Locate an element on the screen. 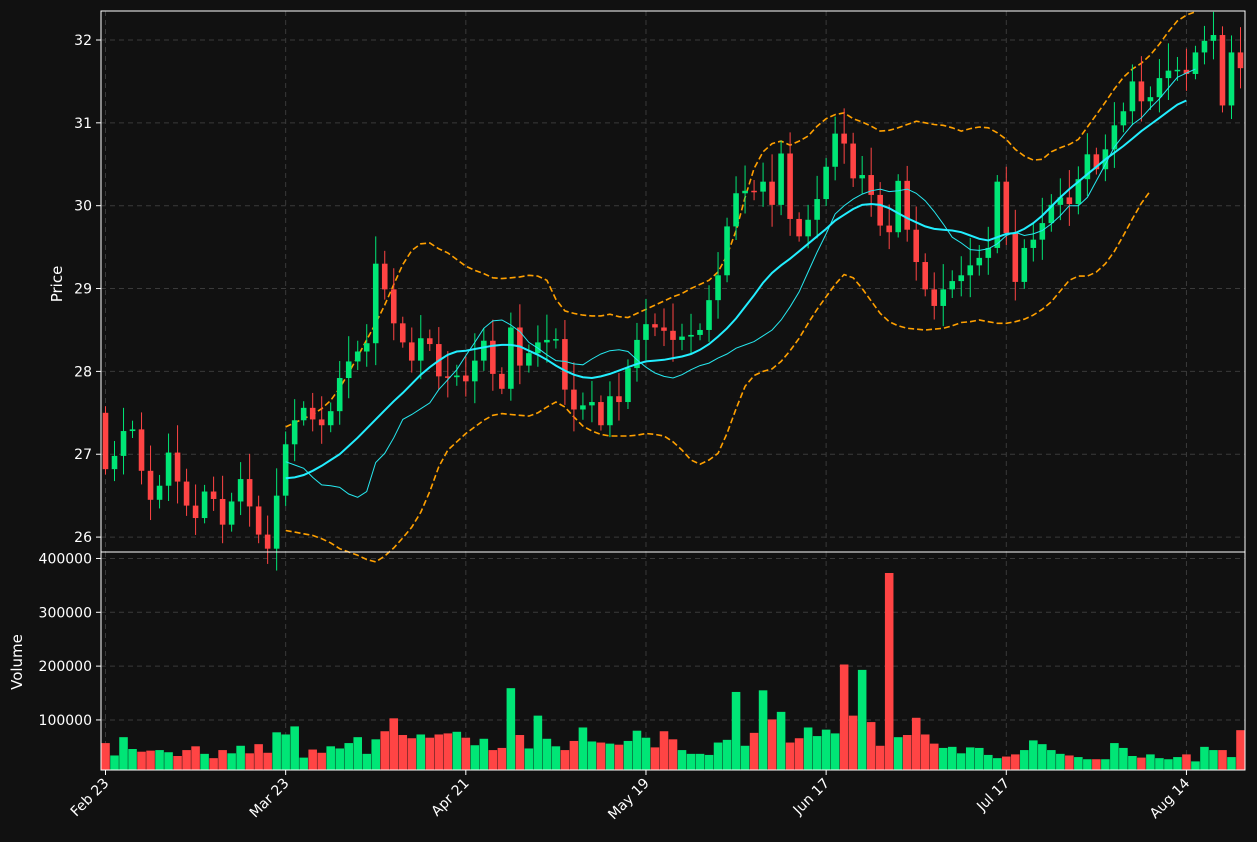  price-tick-label: 30 is located at coordinates (83, 207).